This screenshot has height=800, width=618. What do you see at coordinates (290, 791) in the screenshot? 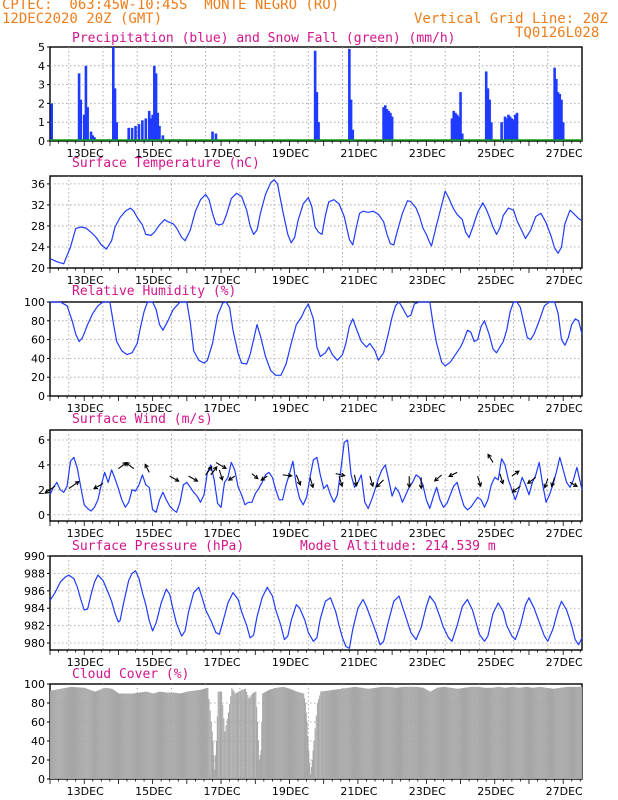
I see `cloud-xtick-label: 19DEC` at bounding box center [290, 791].